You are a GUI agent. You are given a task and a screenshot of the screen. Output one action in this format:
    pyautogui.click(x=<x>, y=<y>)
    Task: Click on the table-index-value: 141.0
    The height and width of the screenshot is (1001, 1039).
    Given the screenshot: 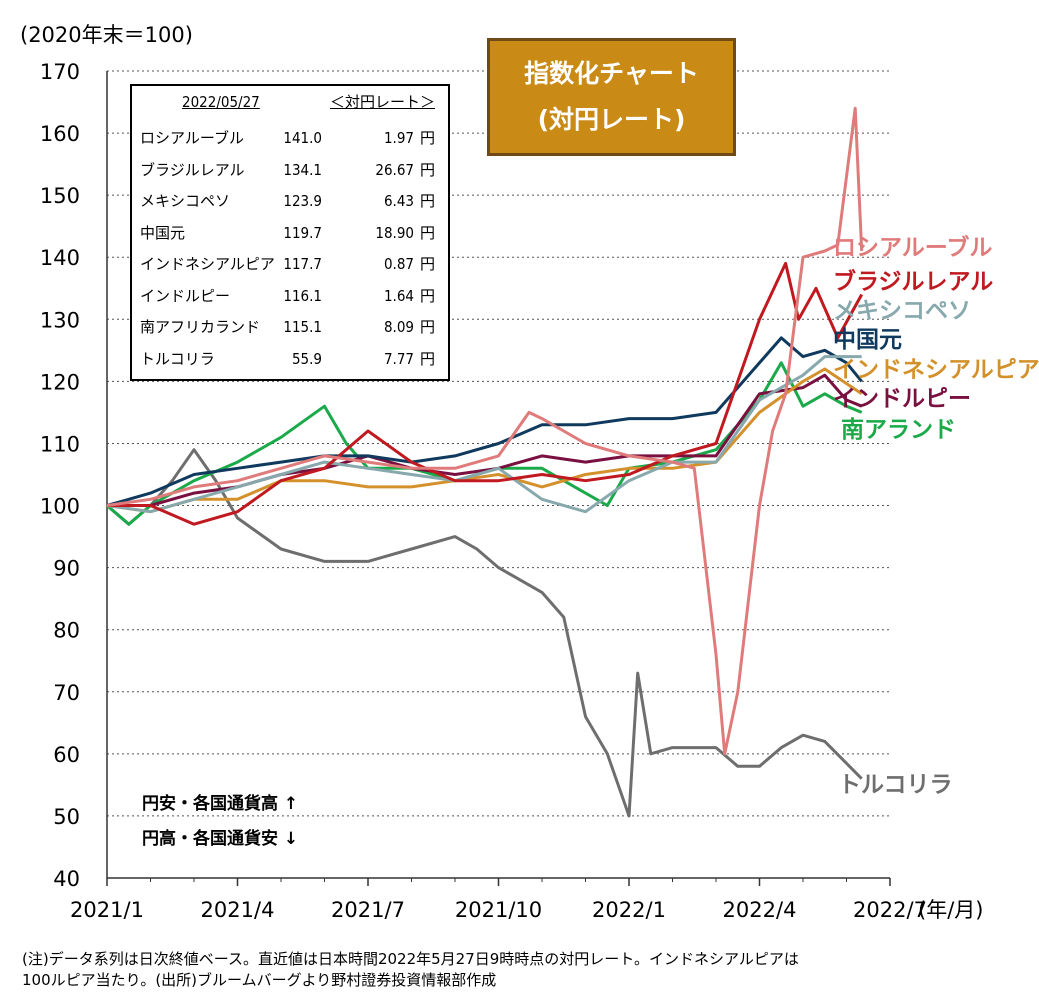 What is the action you would take?
    pyautogui.click(x=302, y=138)
    